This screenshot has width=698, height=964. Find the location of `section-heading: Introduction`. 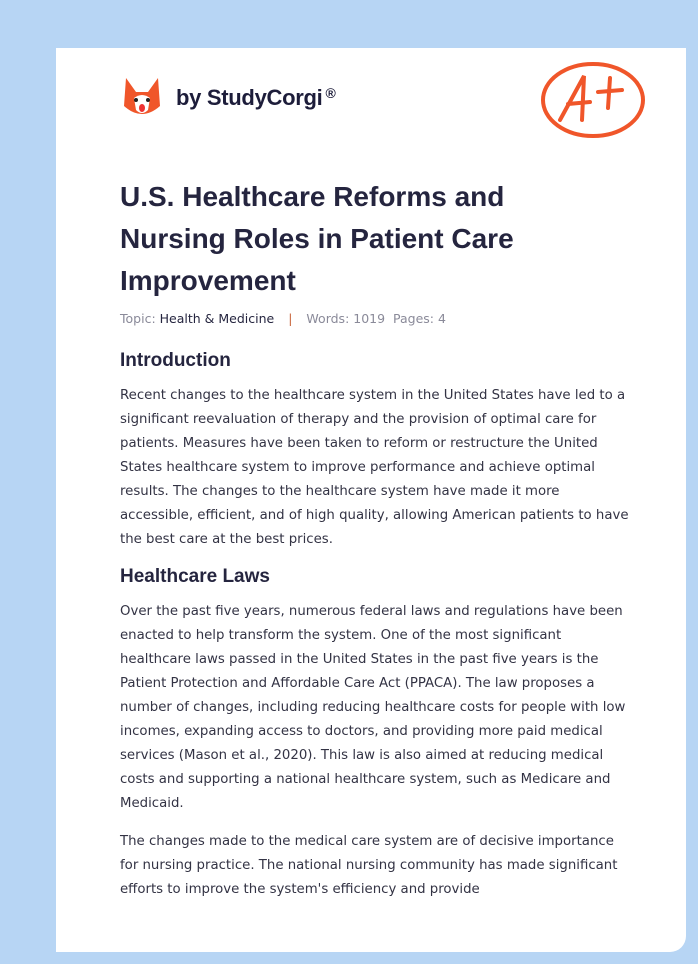

section-heading: Introduction is located at coordinates (175, 360).